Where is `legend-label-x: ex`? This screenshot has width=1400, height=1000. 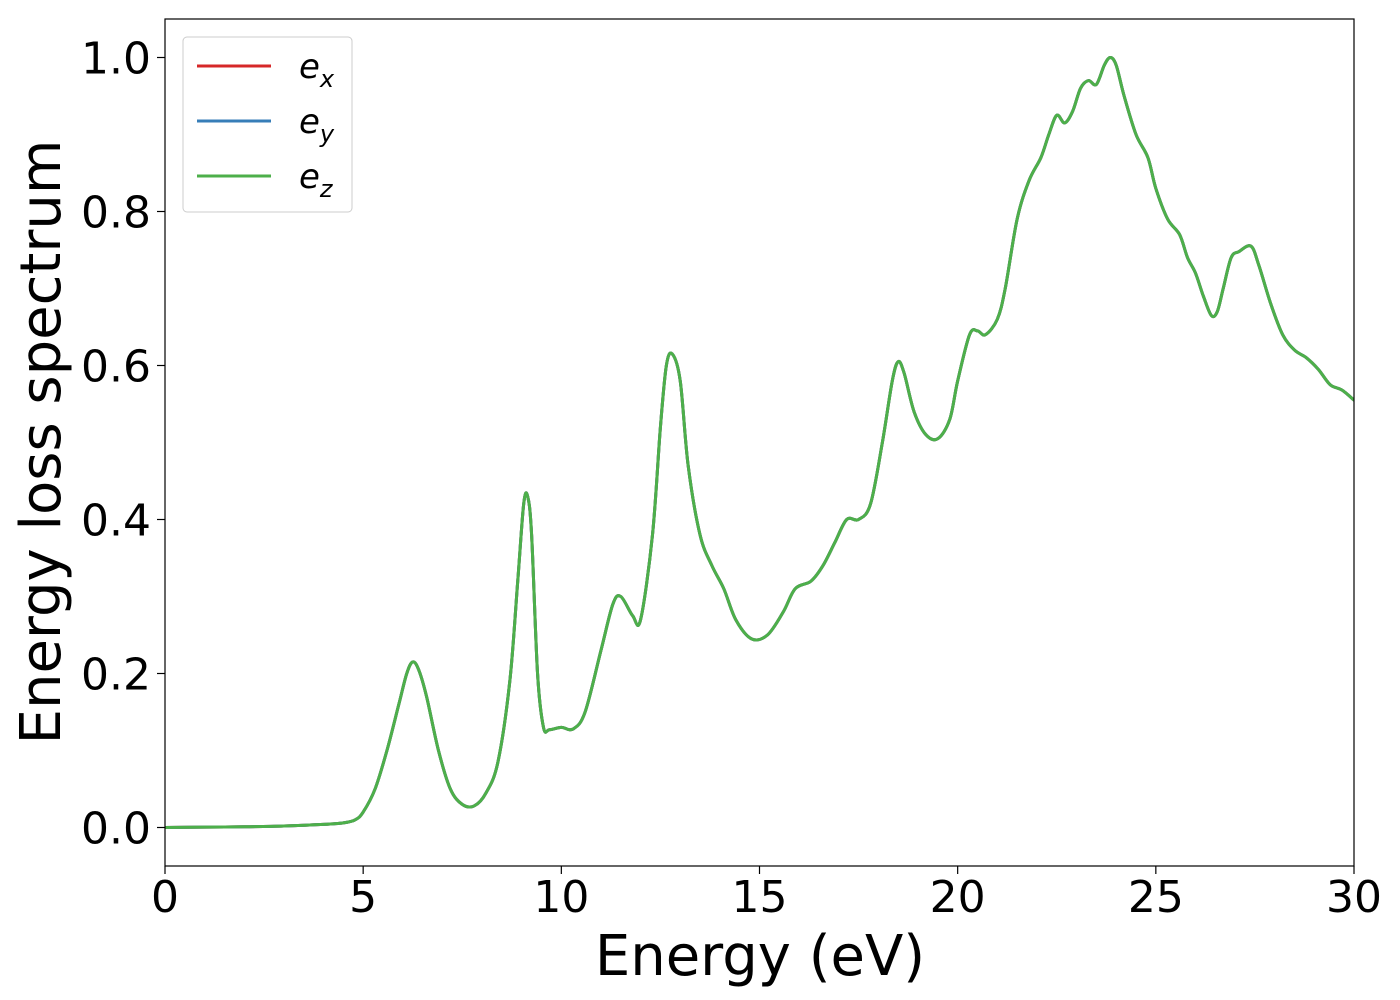
legend-label-x: ex is located at coordinates (317, 70).